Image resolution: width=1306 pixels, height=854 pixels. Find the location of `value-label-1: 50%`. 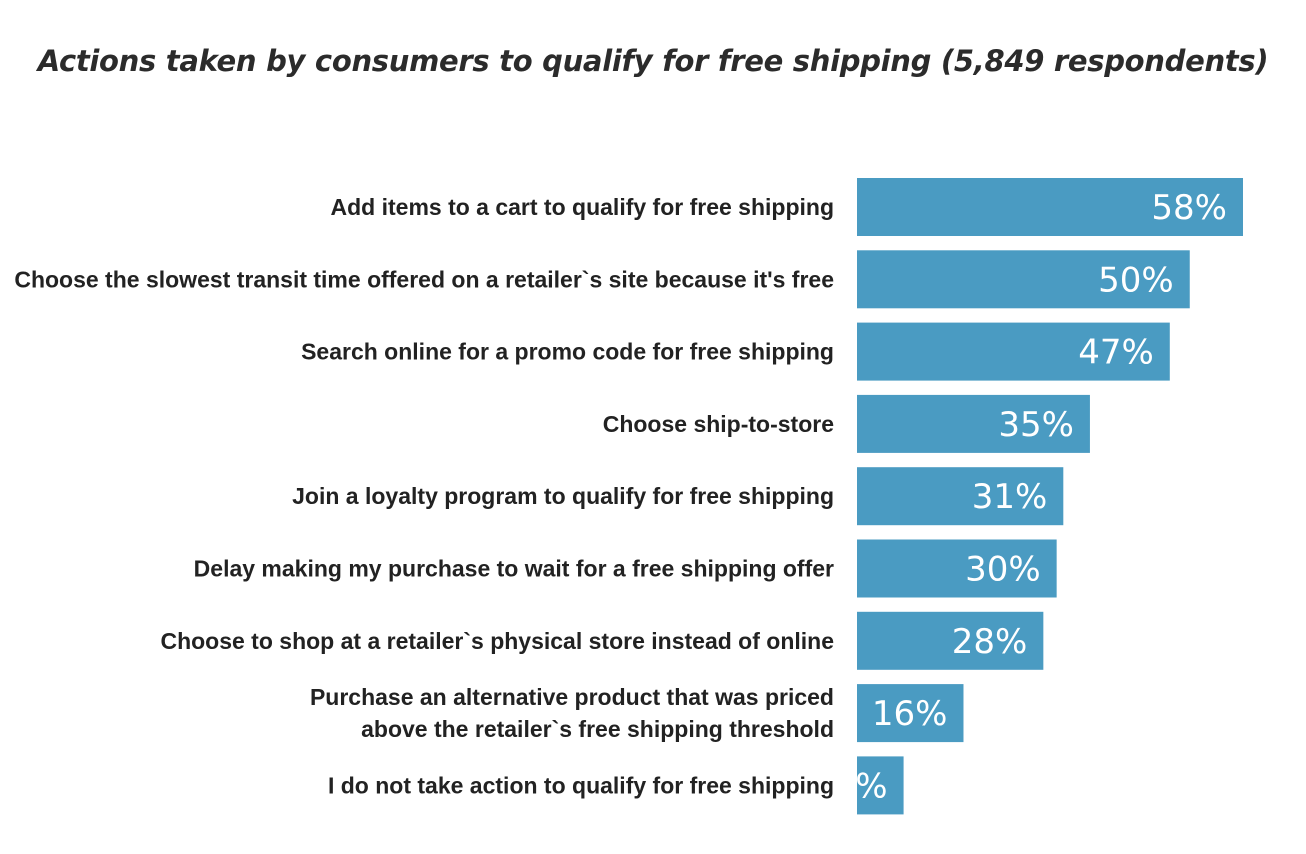

value-label-1: 50% is located at coordinates (1136, 280).